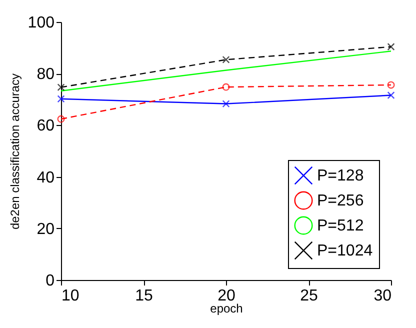 This screenshot has width=416, height=328. Describe the element at coordinates (15, 151) in the screenshot. I see `y-axis-title: de2en classification accuracy` at that location.